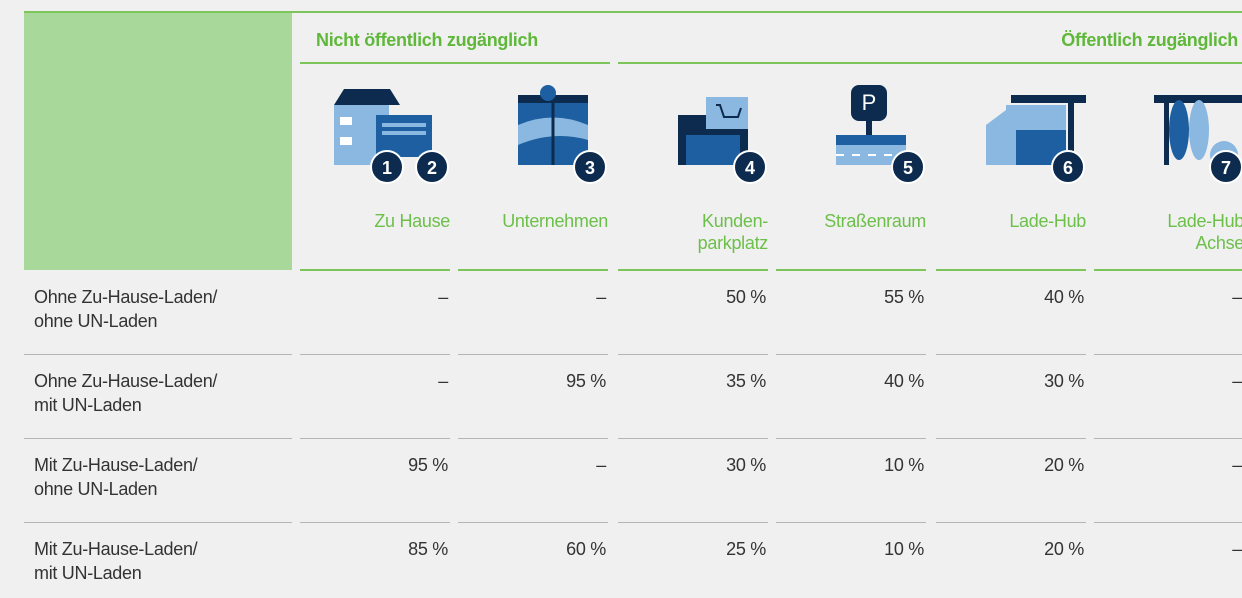 Image resolution: width=1242 pixels, height=598 pixels. Describe the element at coordinates (116, 561) in the screenshot. I see `row-label: Mit Zu-Hause-Laden/ mit UN-Laden` at that location.